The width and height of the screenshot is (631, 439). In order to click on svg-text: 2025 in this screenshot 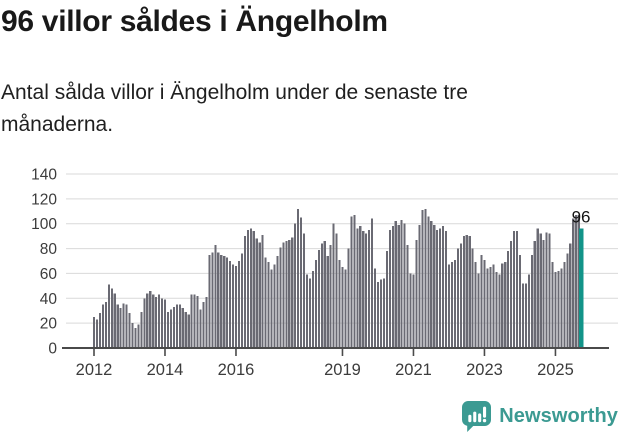, I will do `click(555, 370)`.